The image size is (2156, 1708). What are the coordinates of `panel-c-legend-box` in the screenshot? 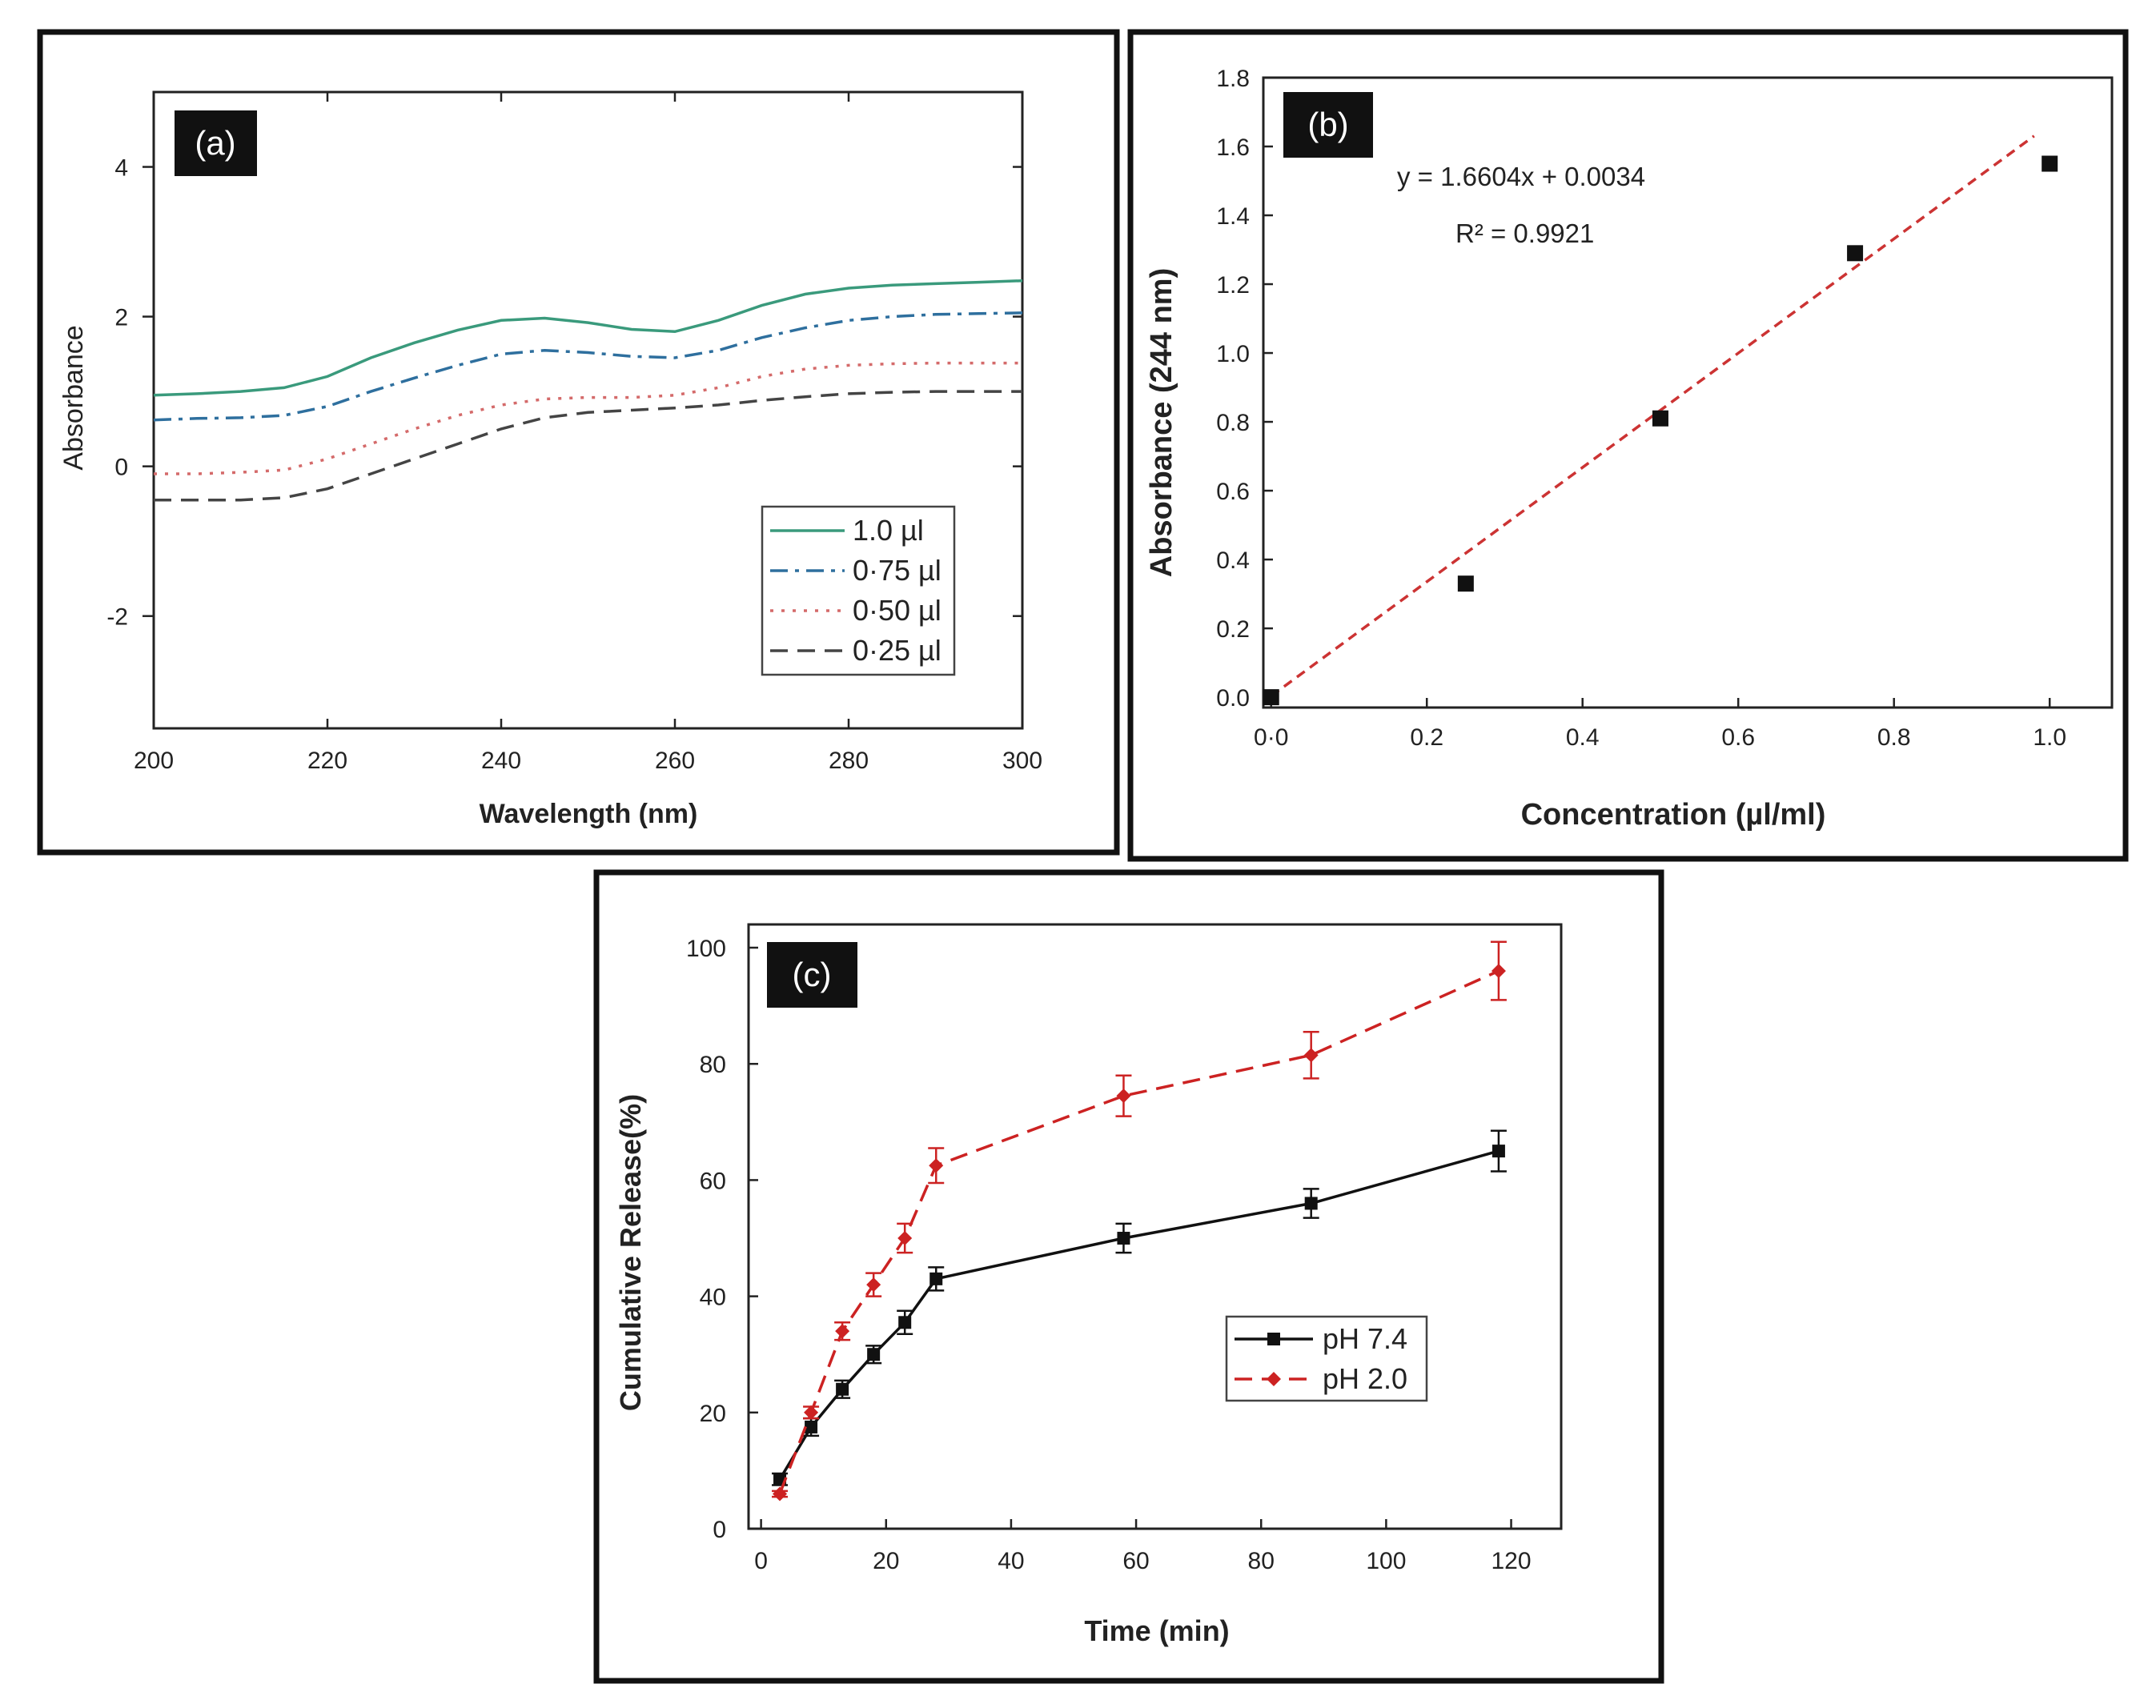 It's located at (1326, 1358).